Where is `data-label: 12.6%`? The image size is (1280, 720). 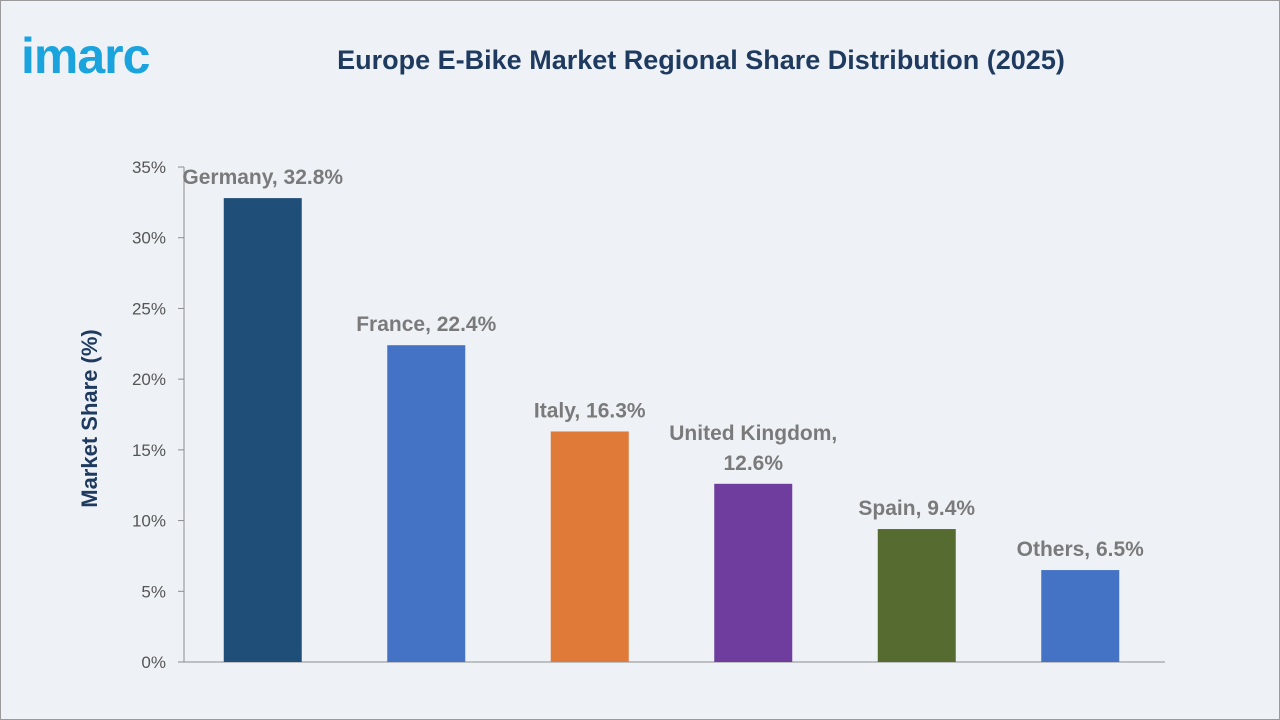
data-label: 12.6% is located at coordinates (753, 463).